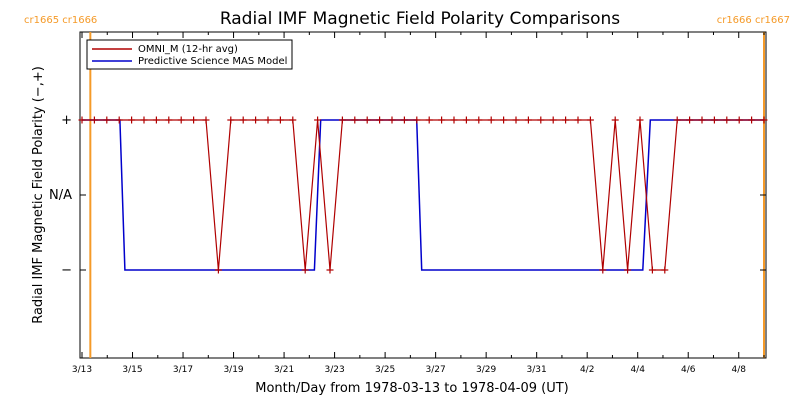 The width and height of the screenshot is (800, 400). I want to click on x-tick-label: 3/21, so click(284, 370).